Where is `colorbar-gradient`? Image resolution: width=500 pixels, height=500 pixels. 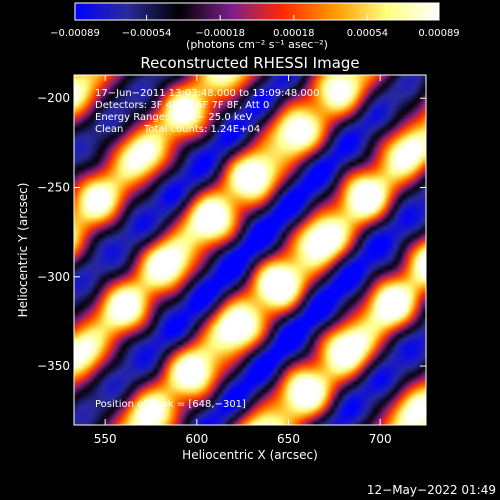 colorbar-gradient is located at coordinates (257, 11).